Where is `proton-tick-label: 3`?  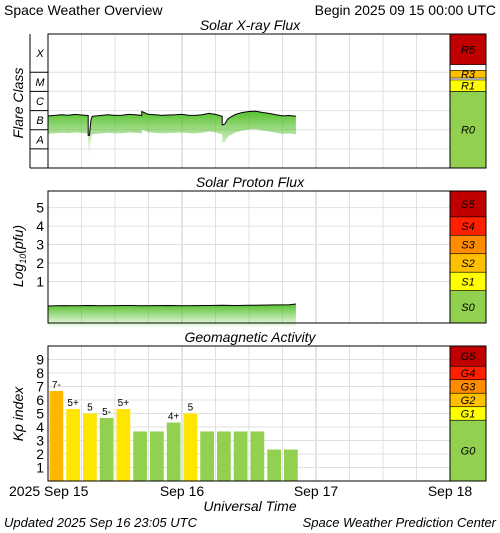
proton-tick-label: 3 is located at coordinates (40, 245).